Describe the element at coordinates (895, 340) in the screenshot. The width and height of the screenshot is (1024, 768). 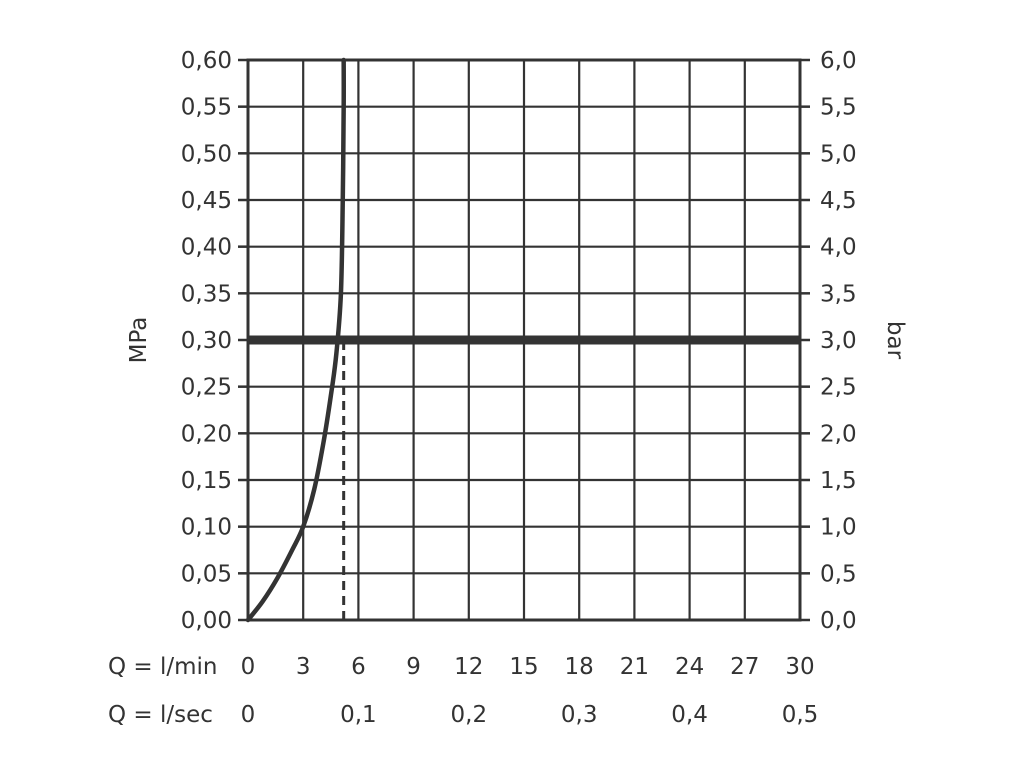
I see `y-axis-label-right: bar` at that location.